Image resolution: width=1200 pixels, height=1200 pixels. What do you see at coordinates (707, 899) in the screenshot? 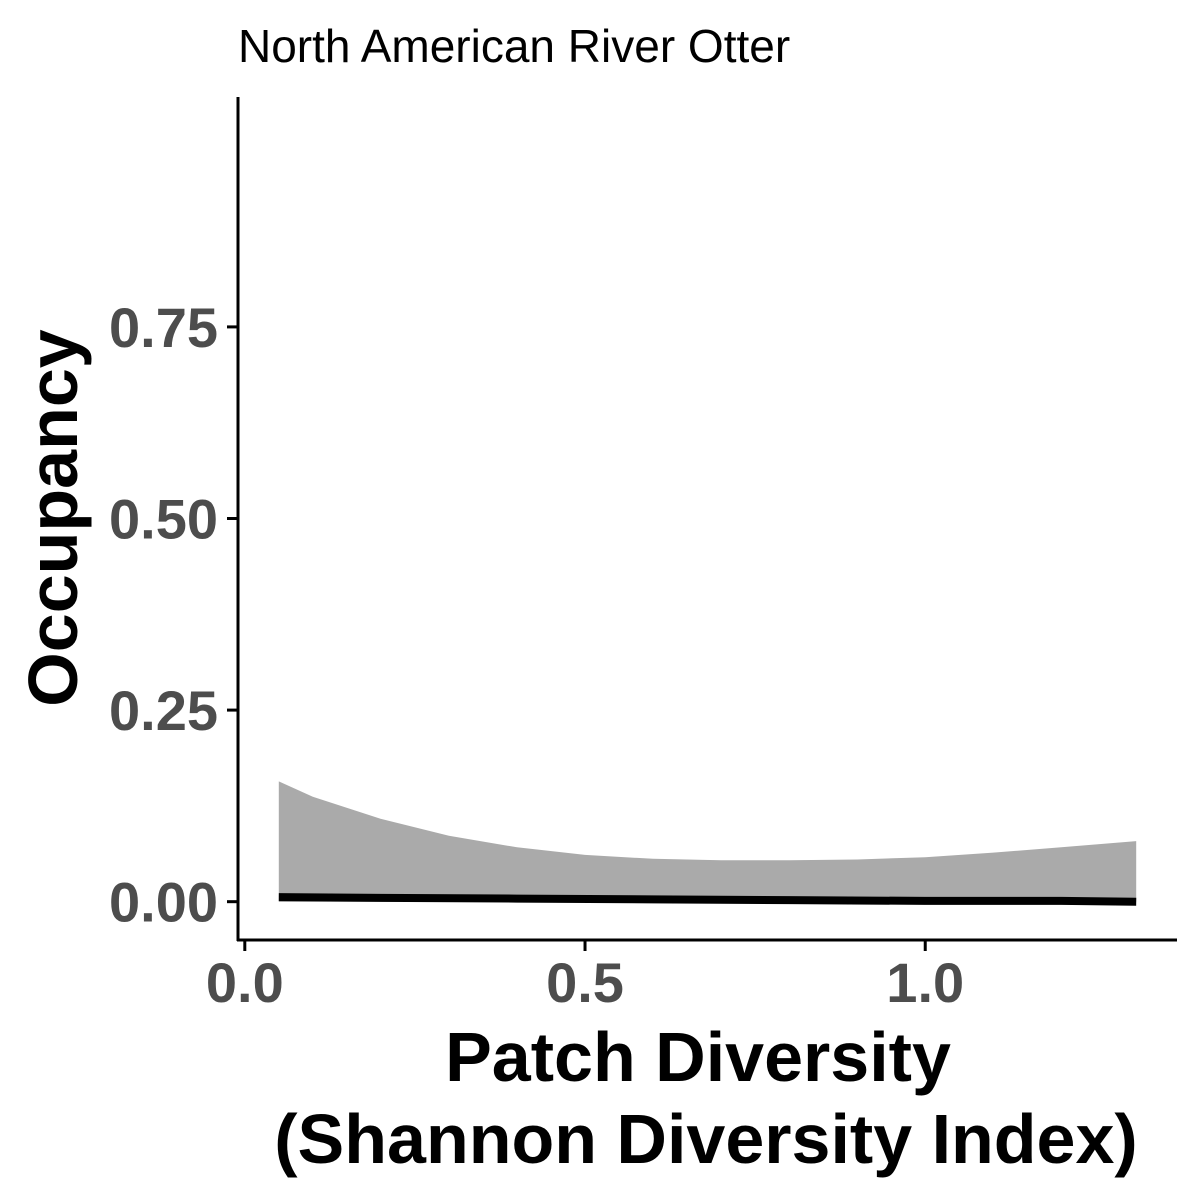
I see `occupancy-trend-line` at bounding box center [707, 899].